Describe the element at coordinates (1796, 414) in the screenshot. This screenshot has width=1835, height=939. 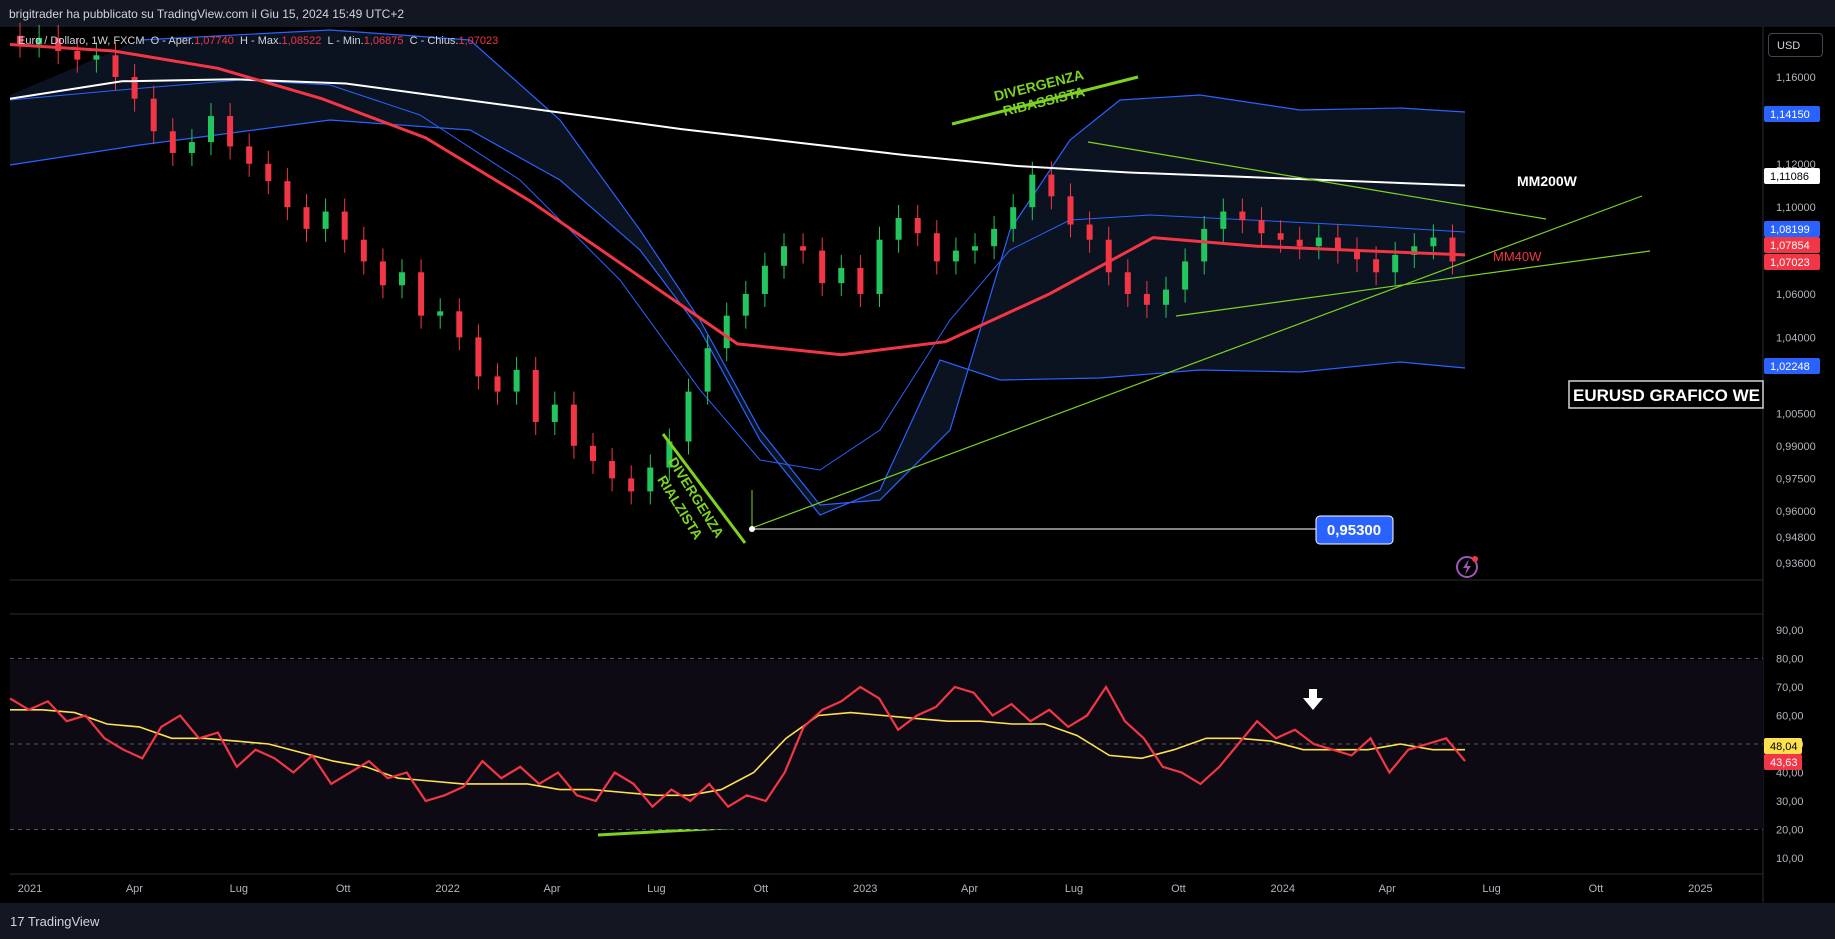
I see `price-tick: 1,00500` at that location.